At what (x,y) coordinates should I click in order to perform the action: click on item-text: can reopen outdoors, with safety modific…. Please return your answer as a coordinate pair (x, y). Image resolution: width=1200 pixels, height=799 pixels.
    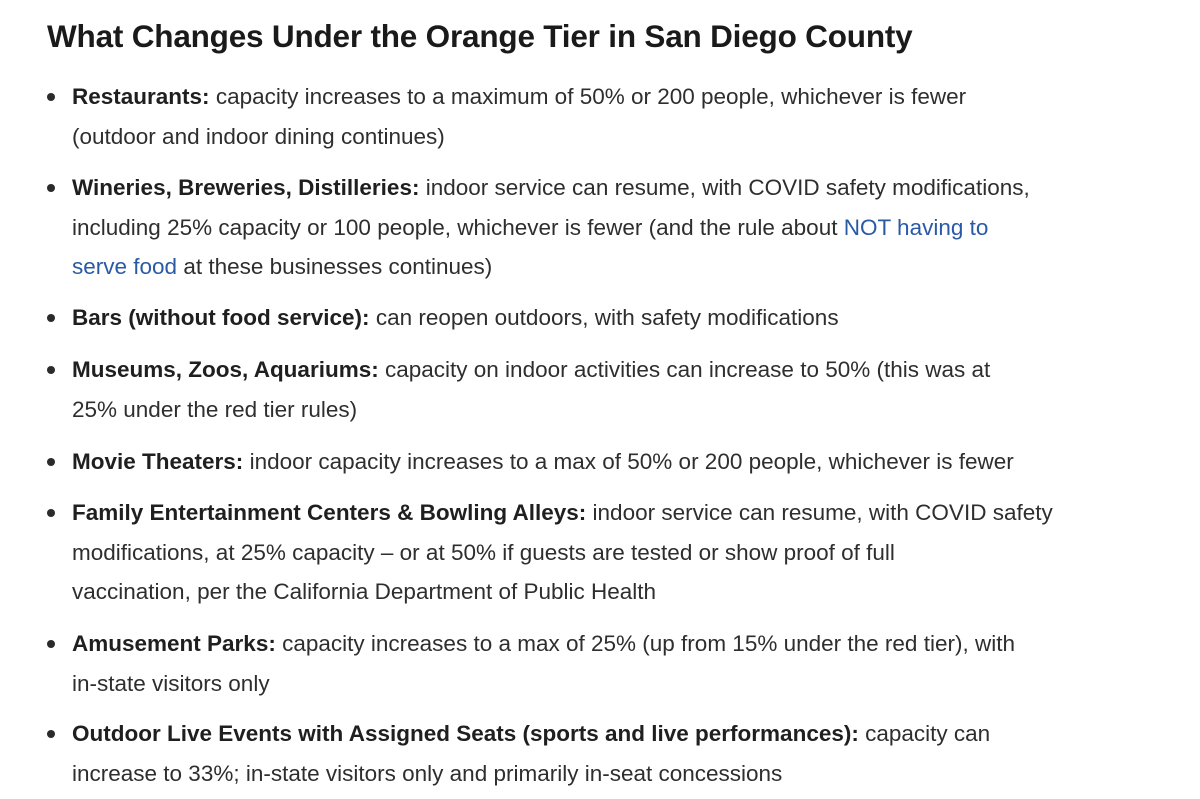
    Looking at the image, I should click on (607, 317).